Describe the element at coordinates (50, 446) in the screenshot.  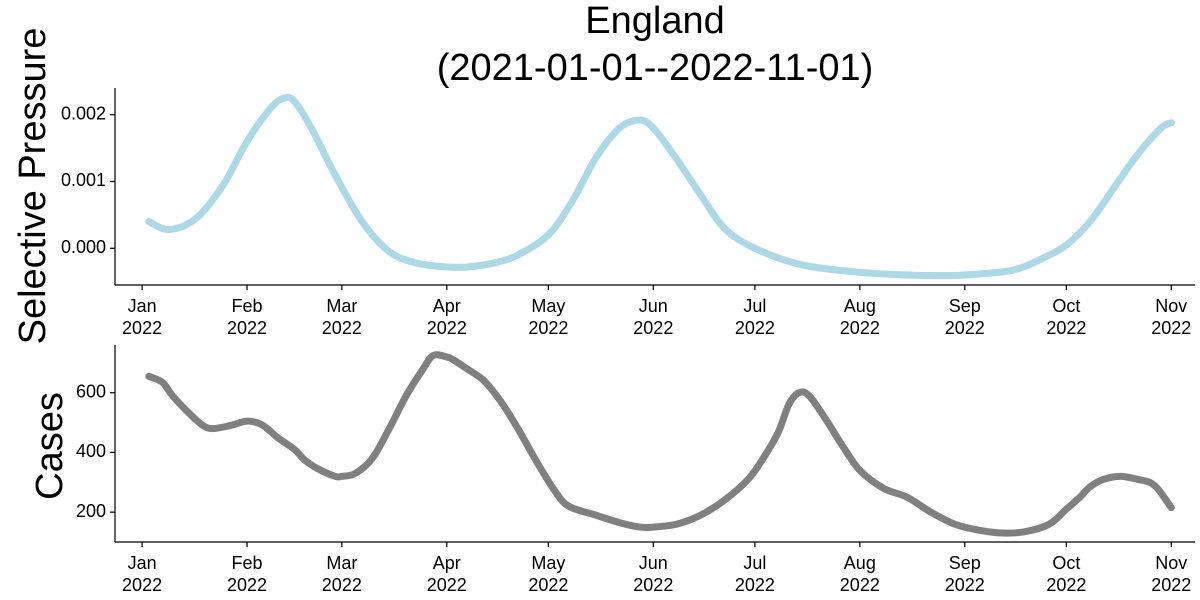
I see `cases-y-axis-label: Cases` at that location.